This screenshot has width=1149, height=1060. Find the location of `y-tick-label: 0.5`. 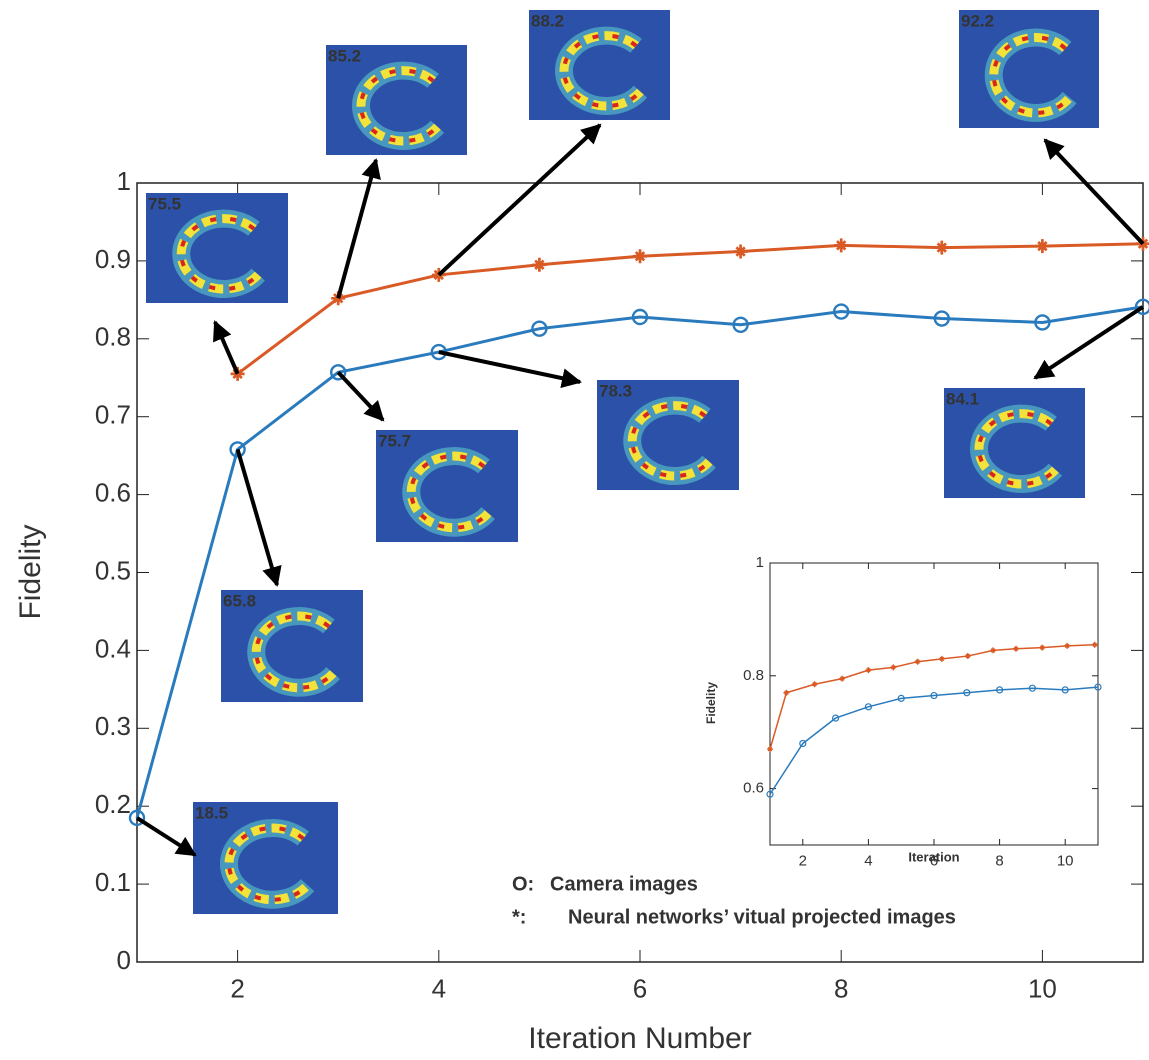

y-tick-label: 0.5 is located at coordinates (113, 570).